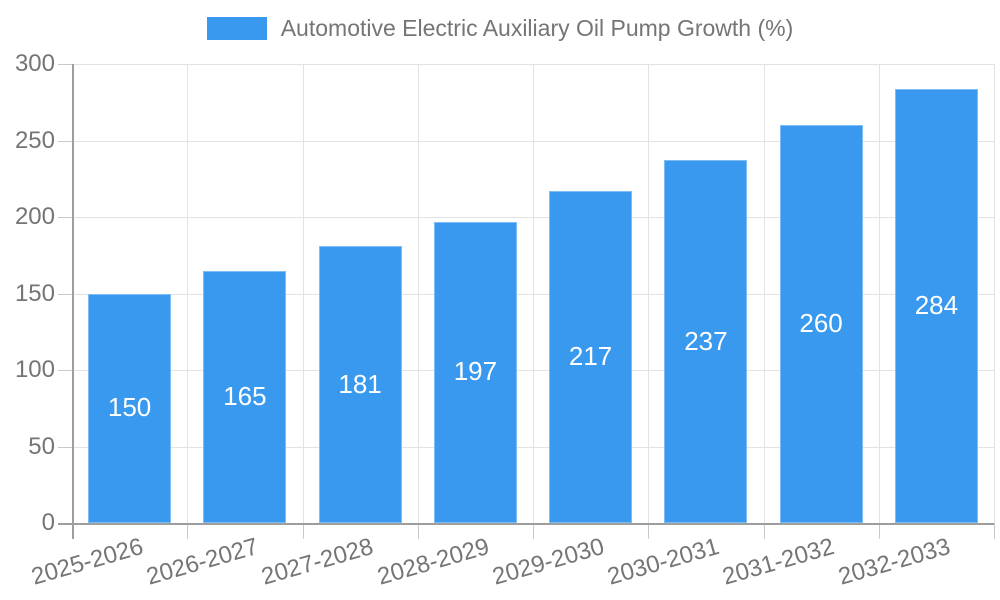 The width and height of the screenshot is (1000, 600). Describe the element at coordinates (433, 562) in the screenshot. I see `x-axis-tick-label: 2028-2029` at that location.